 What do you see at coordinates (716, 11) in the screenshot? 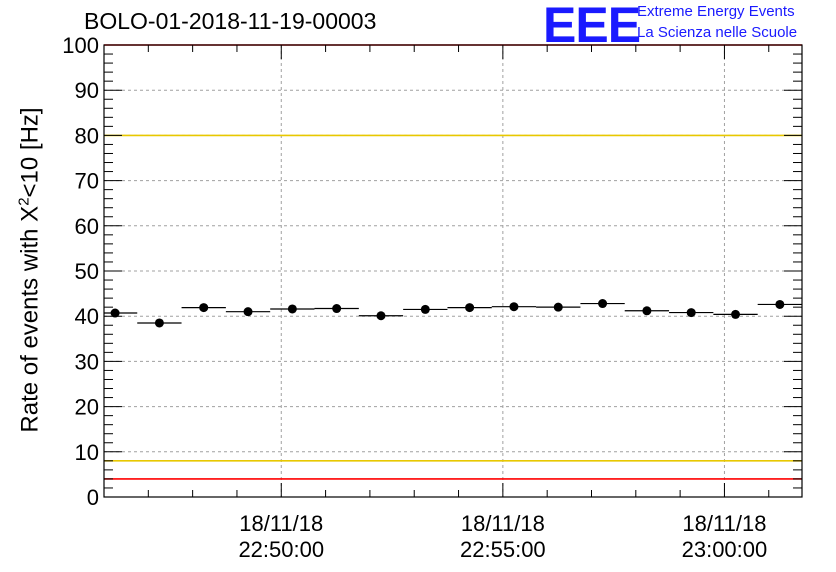
I see `logo-line-1: Extreme Energy Events` at bounding box center [716, 11].